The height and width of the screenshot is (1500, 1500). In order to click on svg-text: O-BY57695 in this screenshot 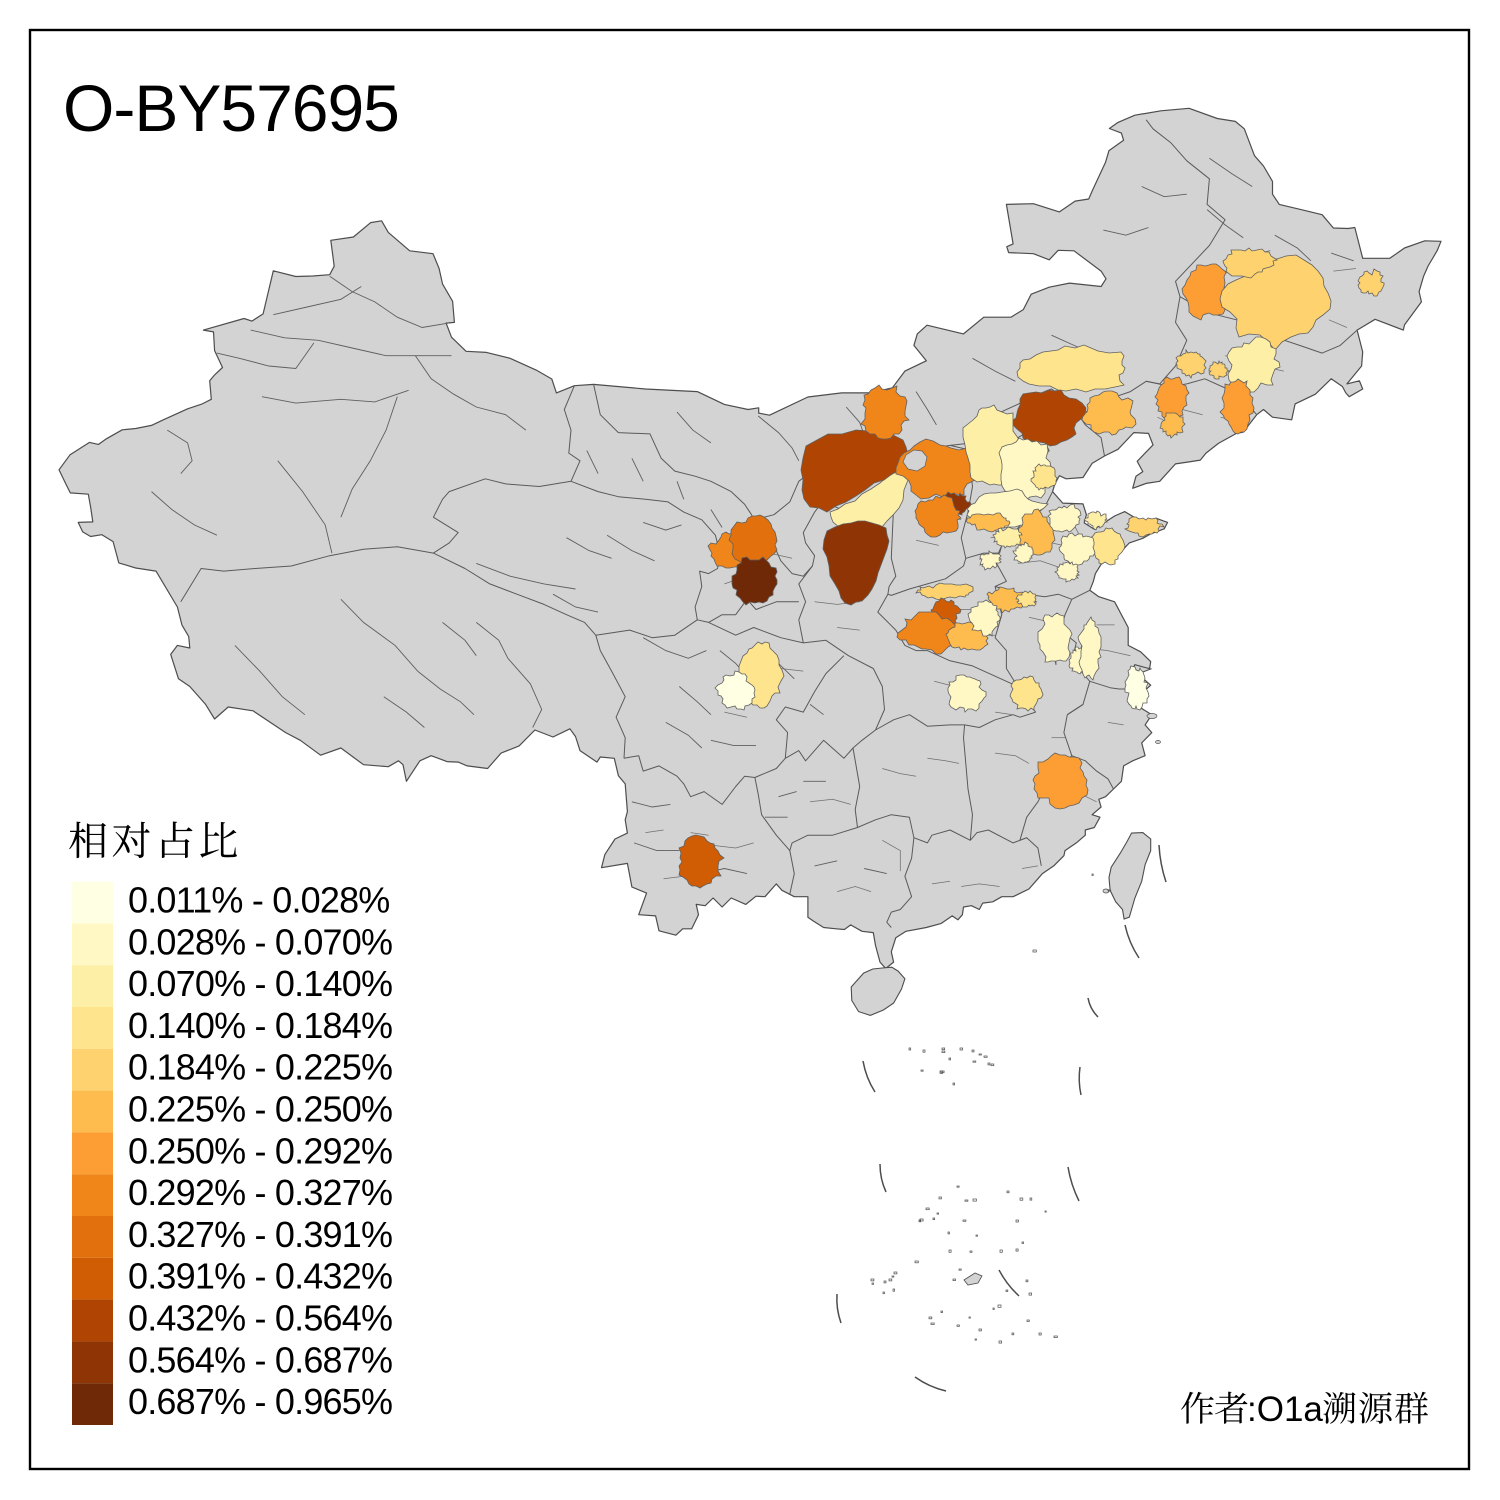, I will do `click(231, 108)`.